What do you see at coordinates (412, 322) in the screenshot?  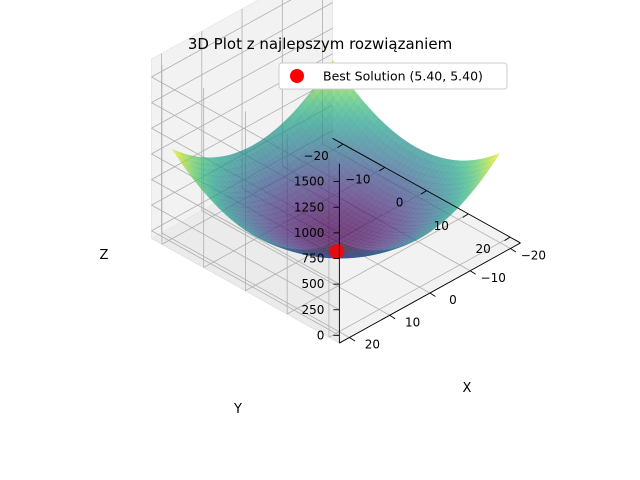 I see `x-tick-label: 10` at bounding box center [412, 322].